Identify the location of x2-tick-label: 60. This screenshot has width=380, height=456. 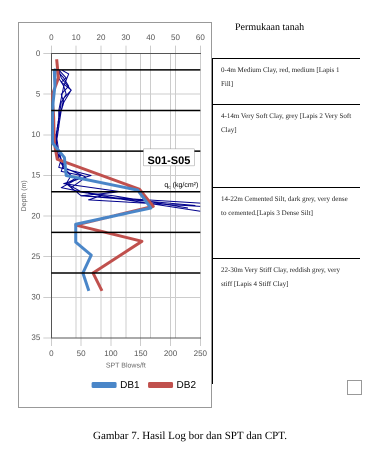
(201, 37).